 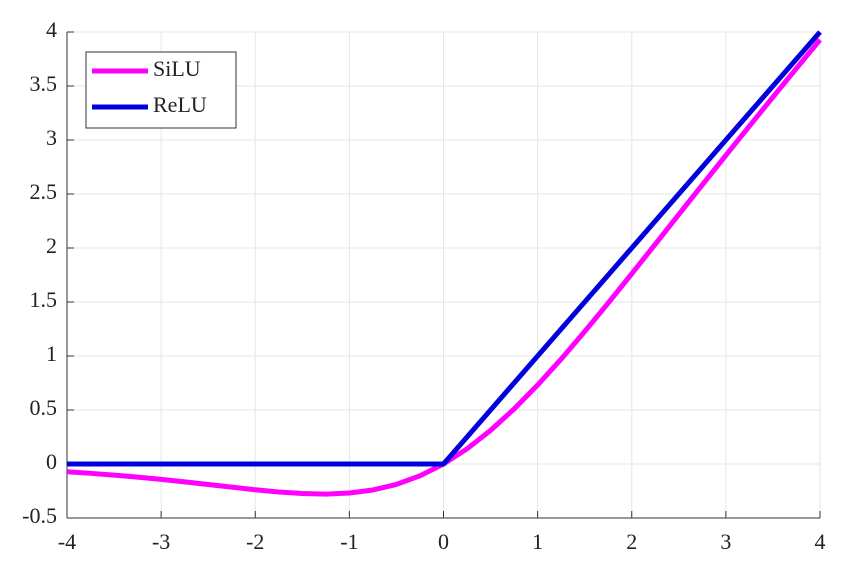 What do you see at coordinates (820, 541) in the screenshot?
I see `x-tick-label: 4` at bounding box center [820, 541].